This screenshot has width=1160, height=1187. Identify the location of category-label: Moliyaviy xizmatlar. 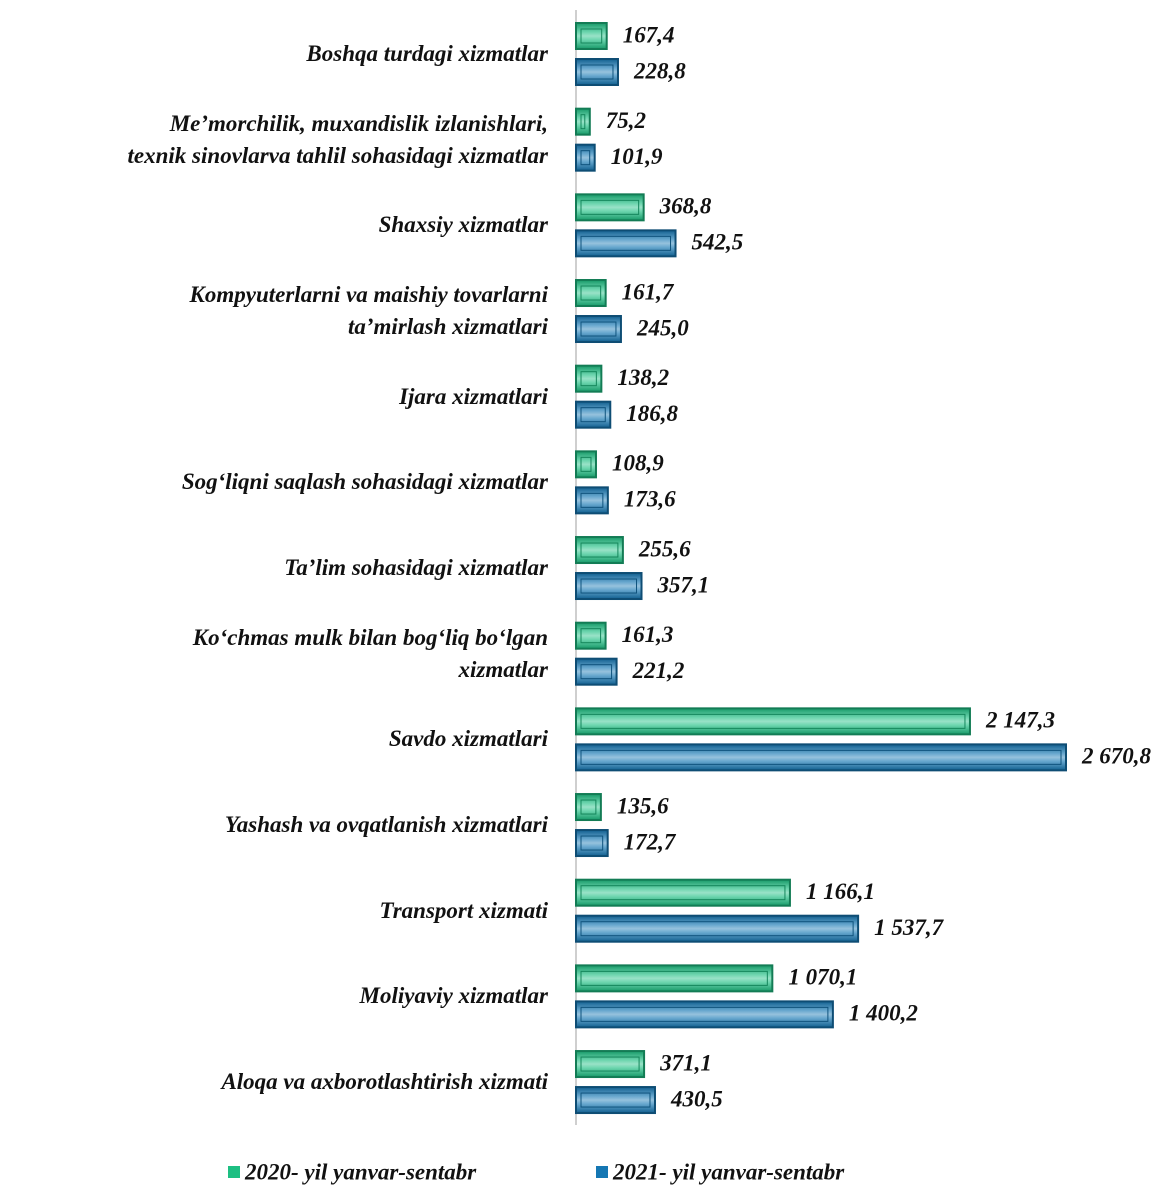
(453, 996).